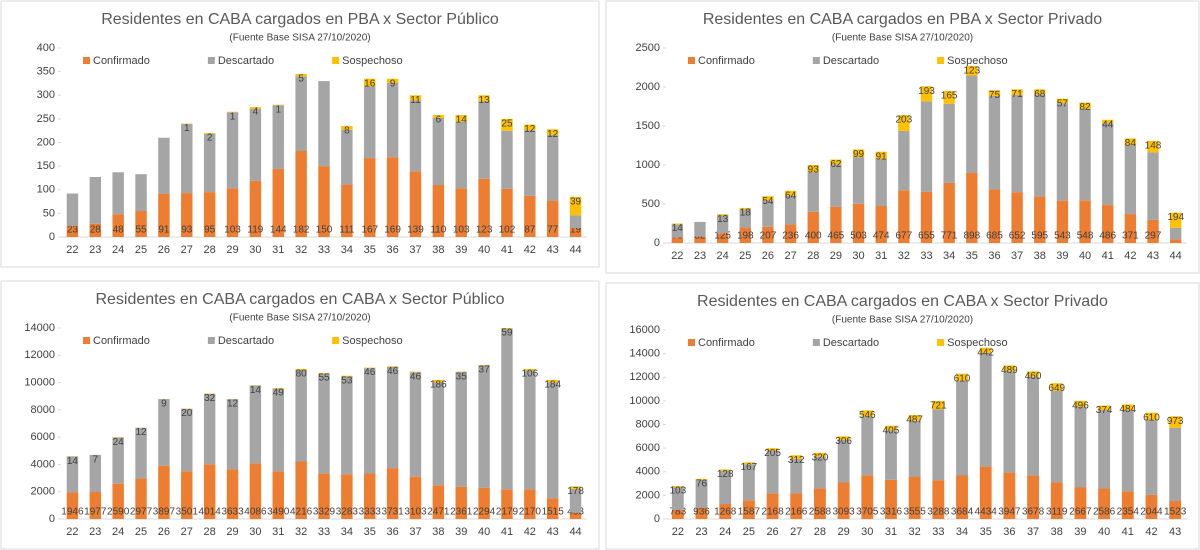 This screenshot has height=550, width=1200. I want to click on data-label: 3633, so click(232, 512).